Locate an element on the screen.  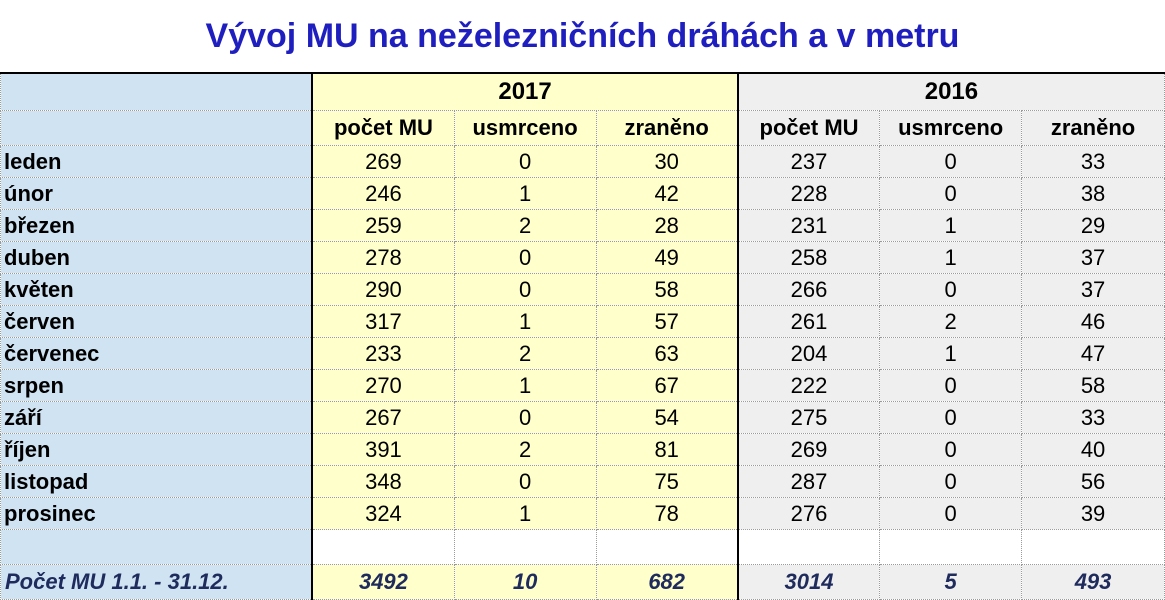
total-zraneno-2017: 682 is located at coordinates (667, 582).